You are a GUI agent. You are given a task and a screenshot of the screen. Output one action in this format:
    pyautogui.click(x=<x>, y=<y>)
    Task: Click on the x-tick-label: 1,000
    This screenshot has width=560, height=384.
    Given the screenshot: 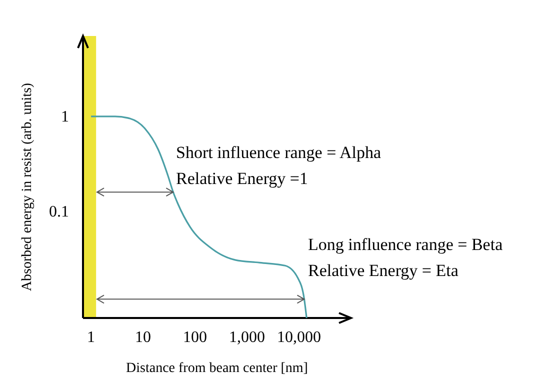 What is the action you would take?
    pyautogui.click(x=247, y=337)
    